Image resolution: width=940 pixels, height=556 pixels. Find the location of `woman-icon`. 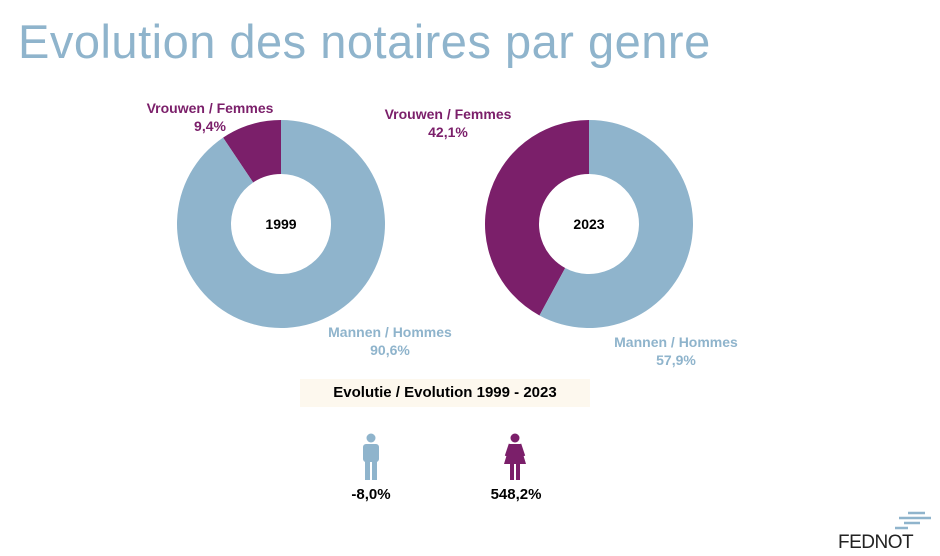

woman-icon is located at coordinates (515, 456).